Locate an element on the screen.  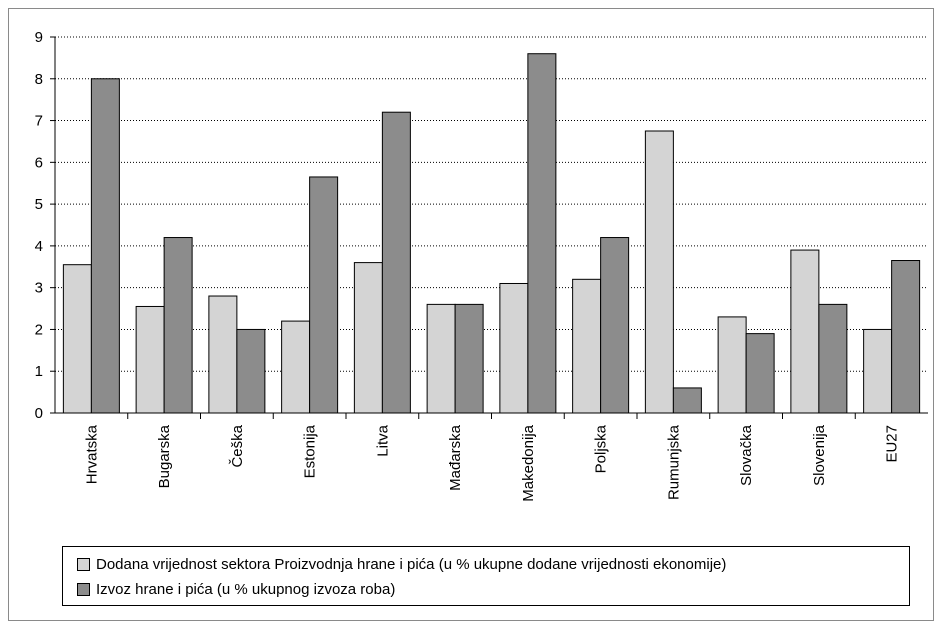
bar-export-Hrvatska is located at coordinates (105, 246).